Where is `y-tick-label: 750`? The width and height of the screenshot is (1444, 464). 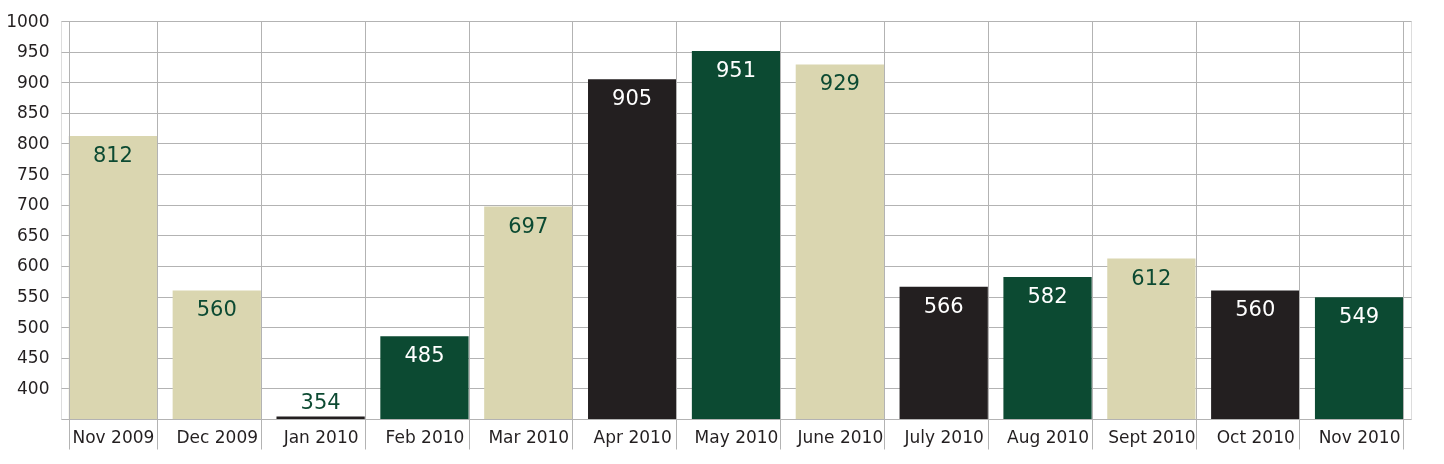 y-tick-label: 750 is located at coordinates (33, 173).